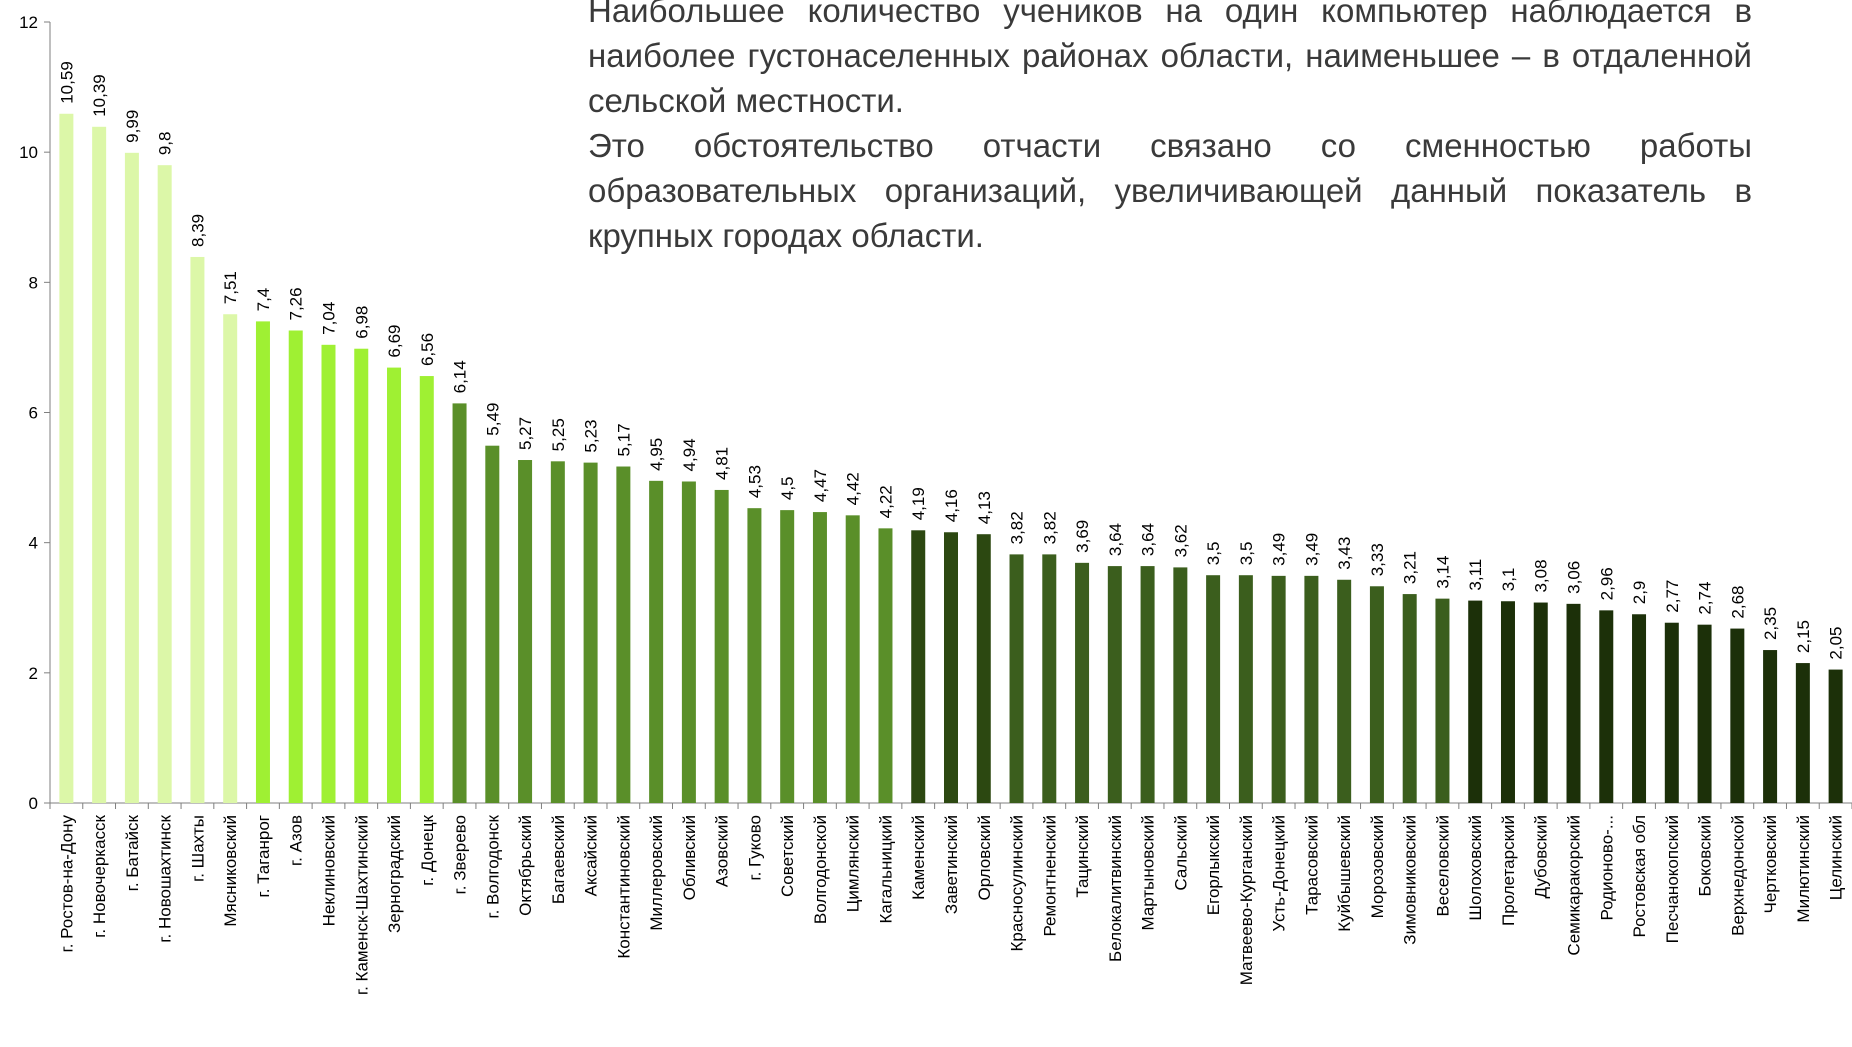 Image resolution: width=1852 pixels, height=1047 pixels. Describe the element at coordinates (885, 869) in the screenshot. I see `x-category-label: Кагальницкий` at that location.